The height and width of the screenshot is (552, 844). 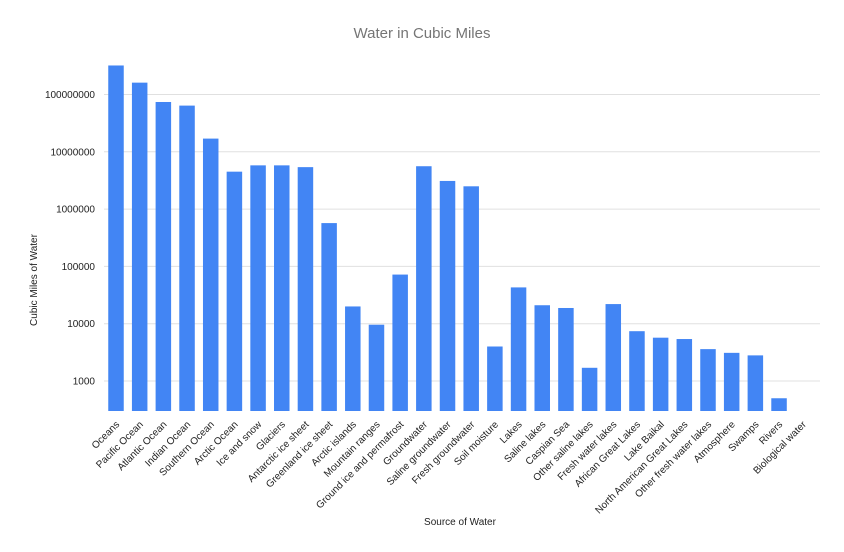 What do you see at coordinates (70, 95) in the screenshot?
I see `y-tick-label: 100000000` at bounding box center [70, 95].